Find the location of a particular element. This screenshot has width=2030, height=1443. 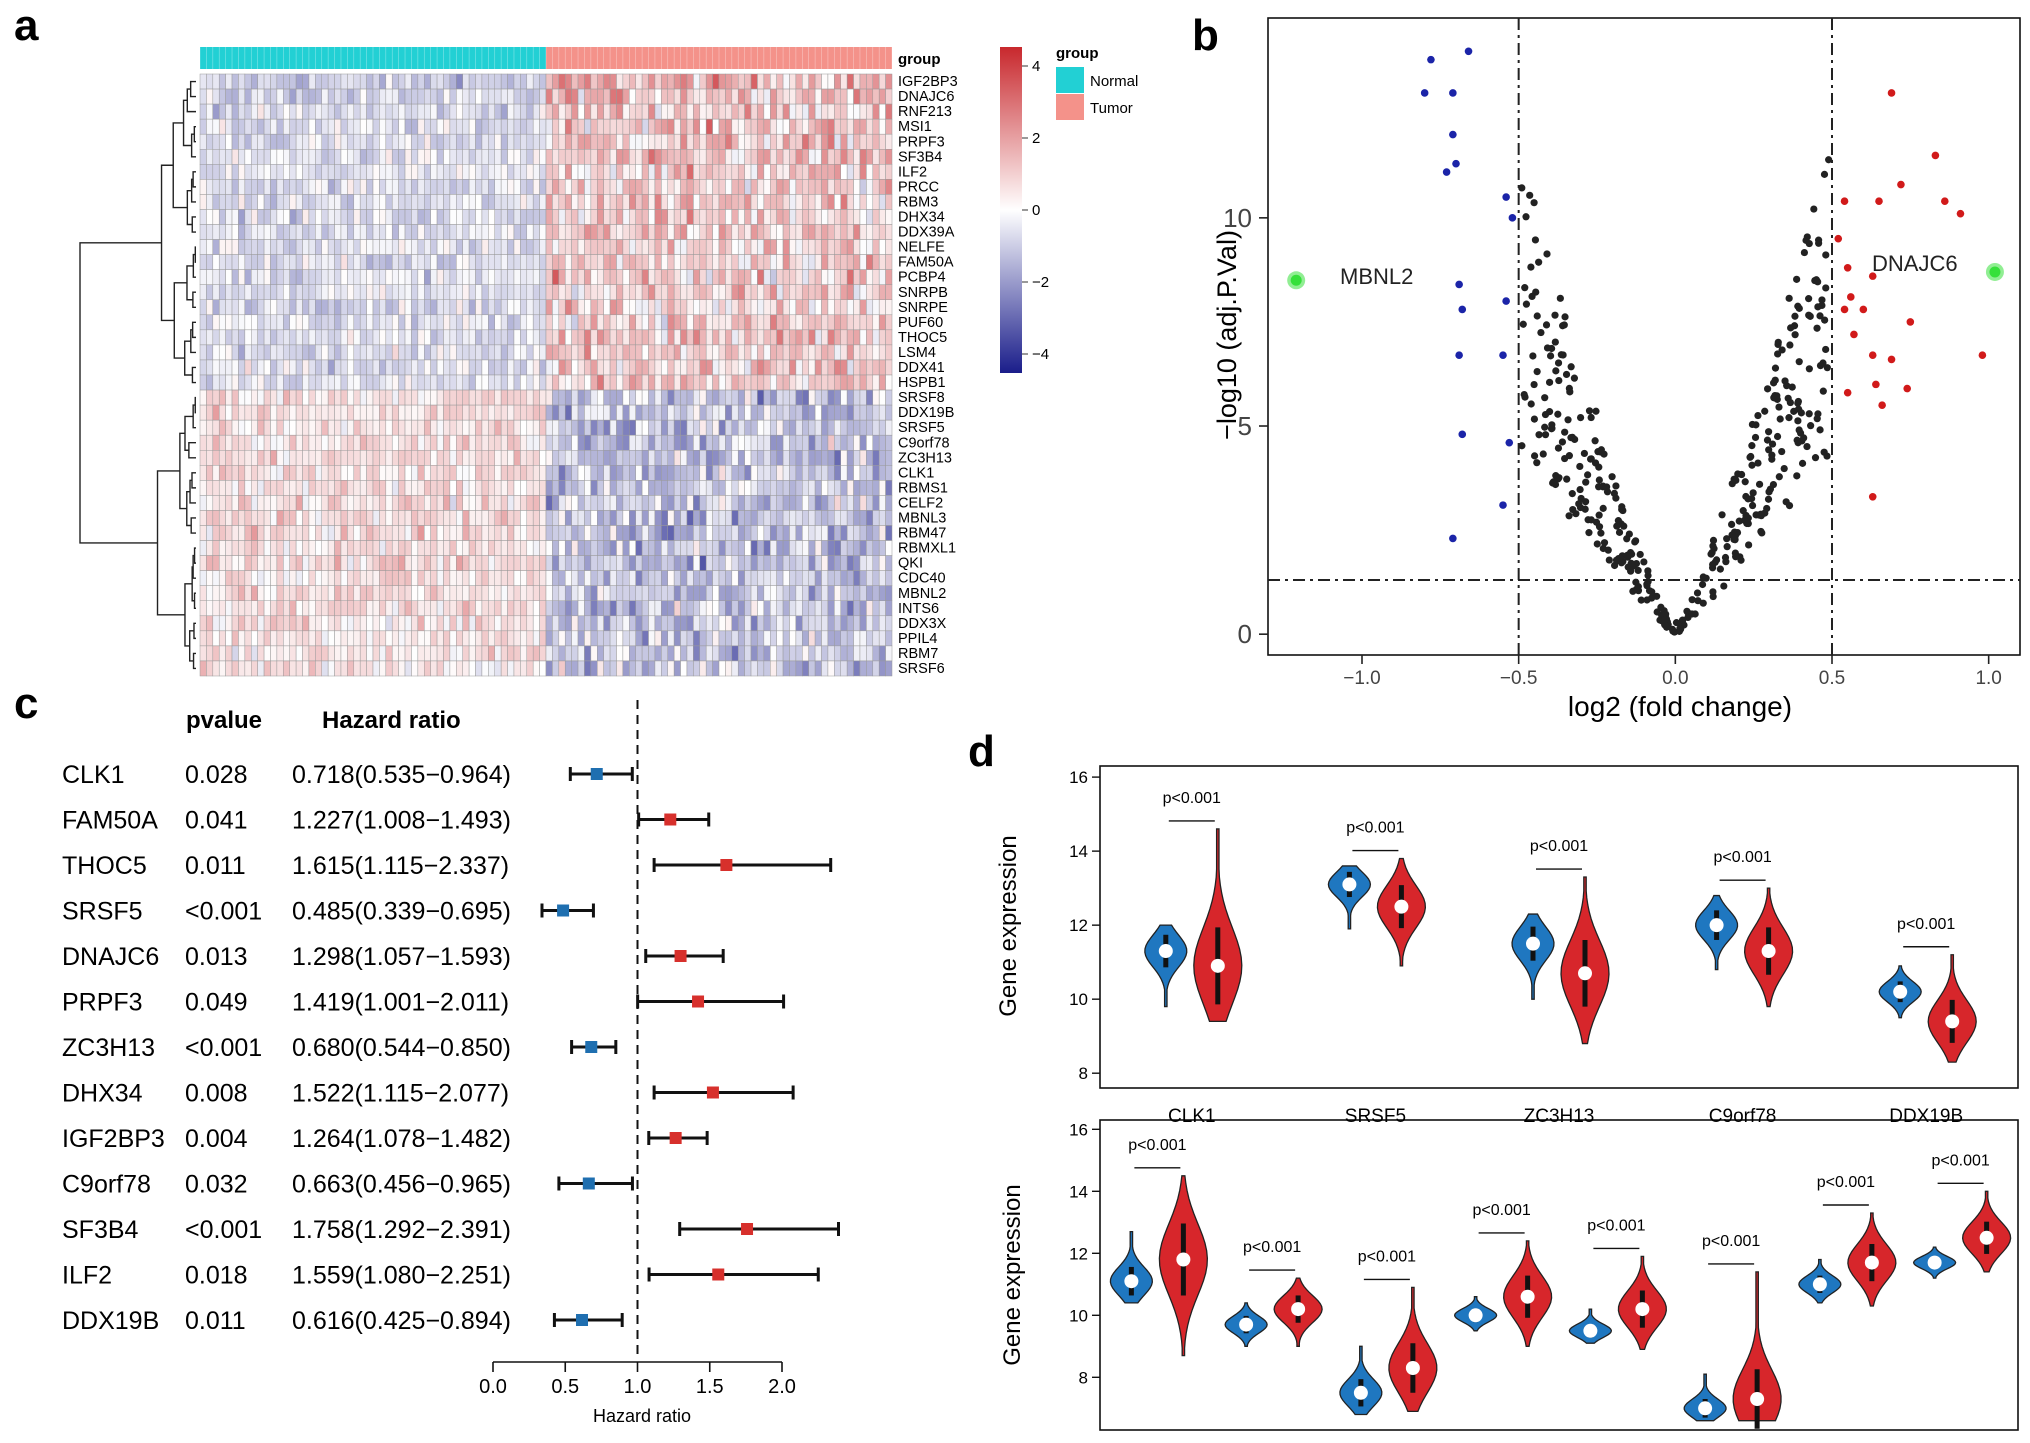

volcano-point-up is located at coordinates (1907, 388).